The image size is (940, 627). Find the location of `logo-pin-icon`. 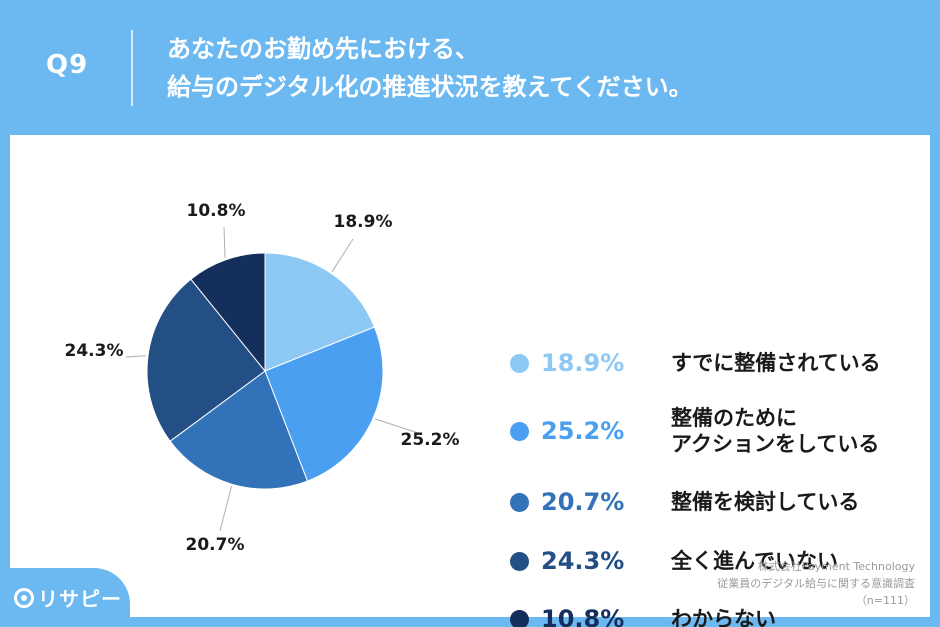

logo-pin-icon is located at coordinates (24, 597).